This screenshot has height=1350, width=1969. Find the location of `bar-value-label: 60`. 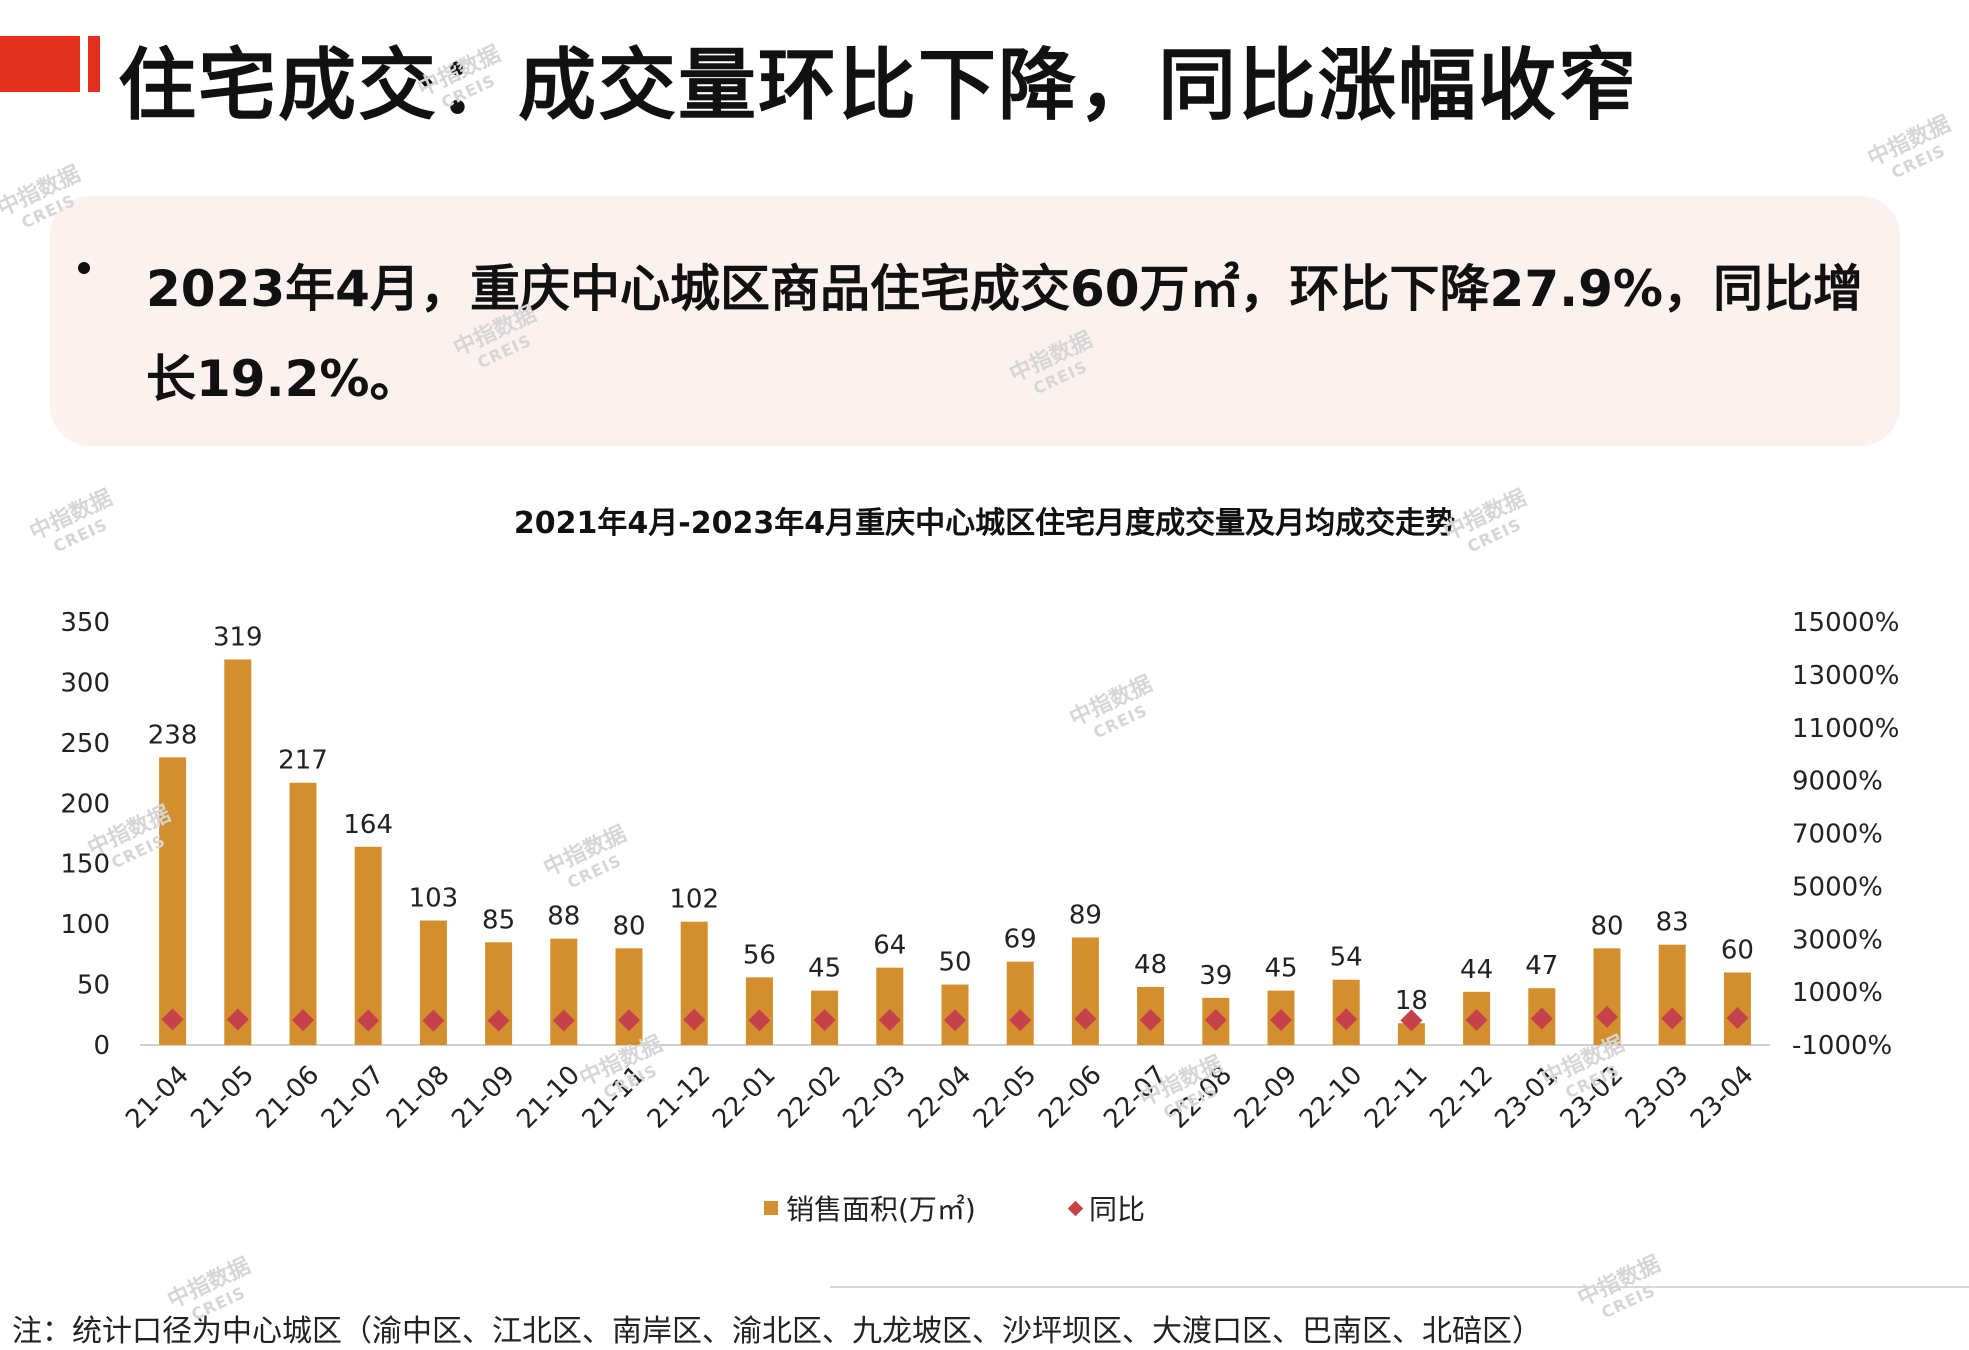

bar-value-label: 60 is located at coordinates (1737, 950).